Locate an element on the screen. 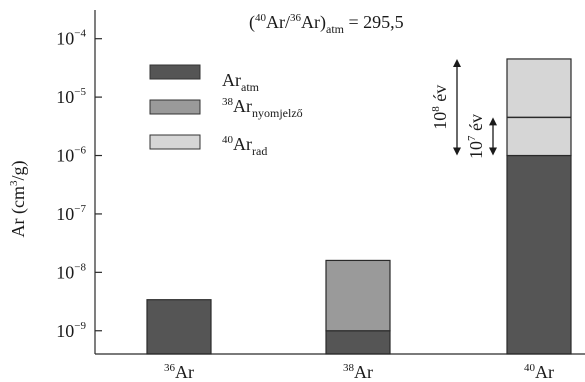 The width and height of the screenshot is (585, 382). legend: Aratm 38Arnyomjelző 40Arrad is located at coordinates (226, 111).